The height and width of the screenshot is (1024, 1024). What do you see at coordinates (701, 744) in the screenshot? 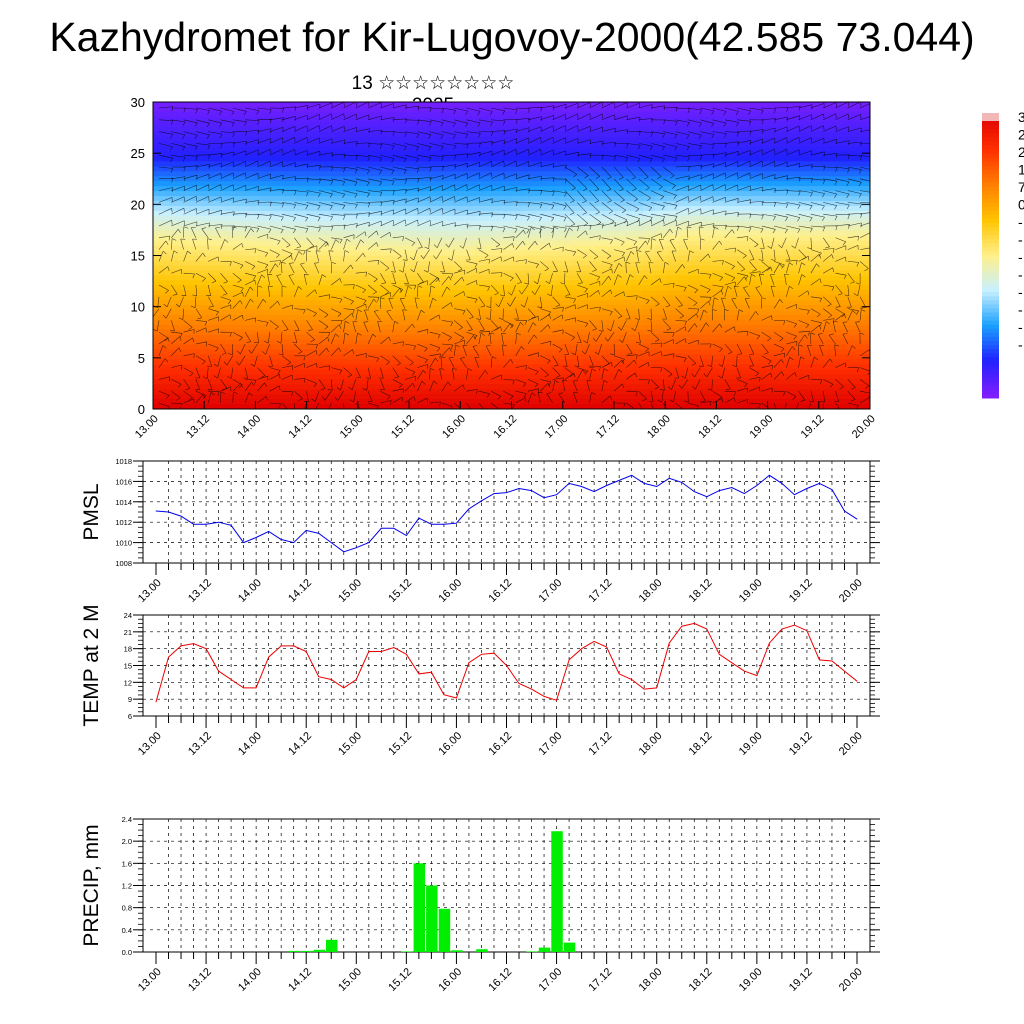
I see `x-tick-label: 18.12` at bounding box center [701, 744].